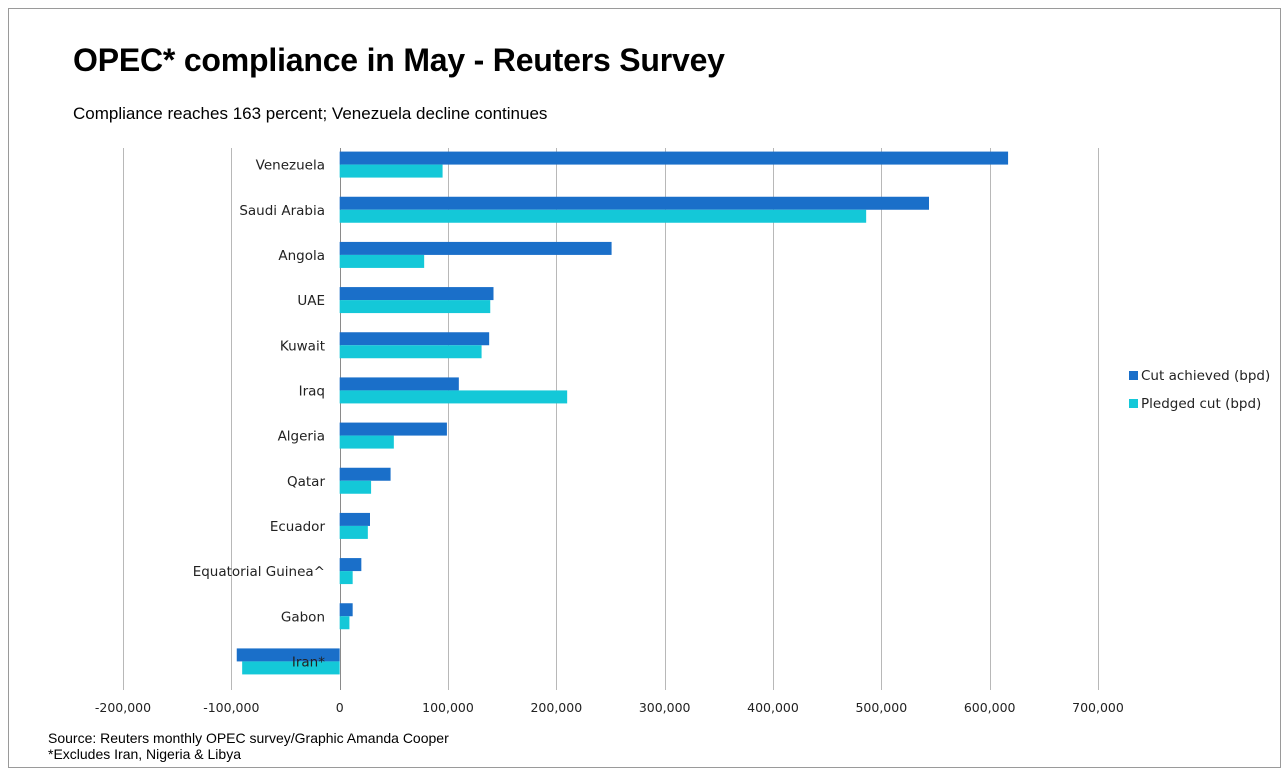 This screenshot has width=1283, height=768. What do you see at coordinates (1098, 707) in the screenshot?
I see `x-tick-label: 700,000` at bounding box center [1098, 707].